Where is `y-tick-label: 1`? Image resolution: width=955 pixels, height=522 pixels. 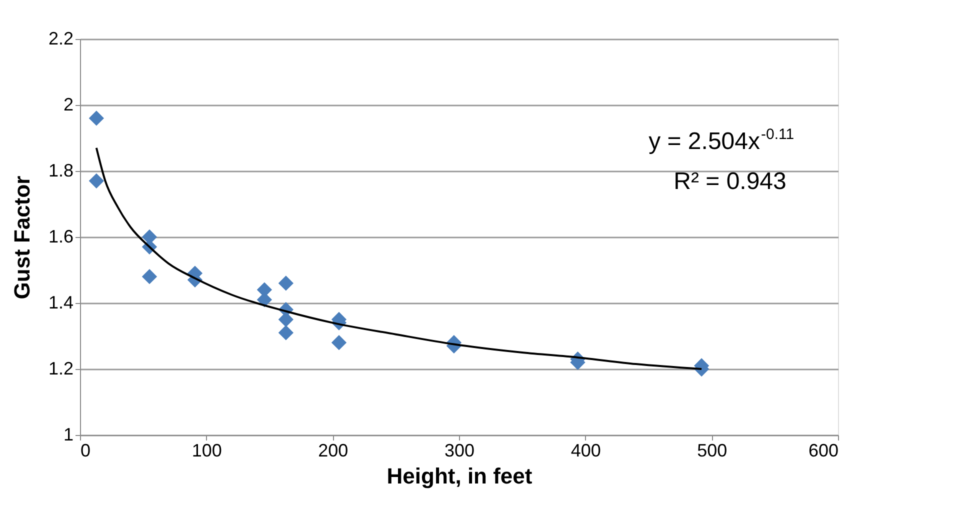 y-tick-label: 1 is located at coordinates (68, 434).